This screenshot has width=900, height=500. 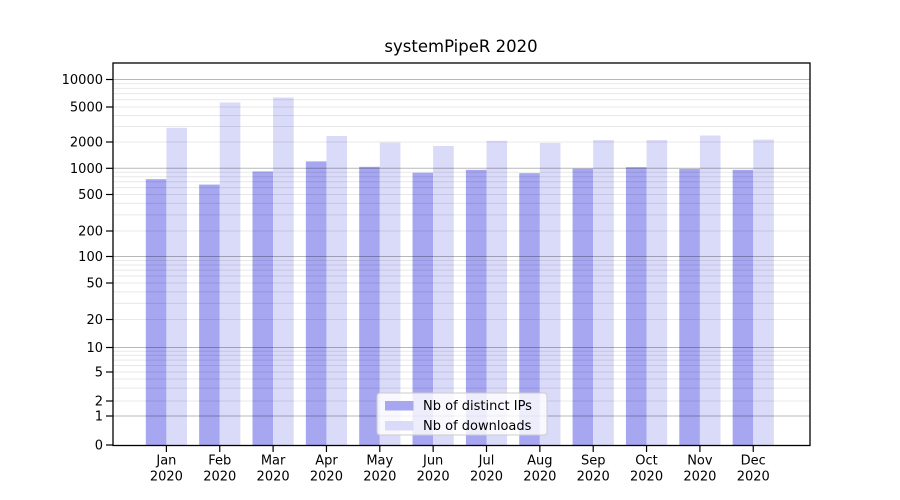 What do you see at coordinates (753, 477) in the screenshot?
I see `x-axis-year-label-dec: 2020` at bounding box center [753, 477].